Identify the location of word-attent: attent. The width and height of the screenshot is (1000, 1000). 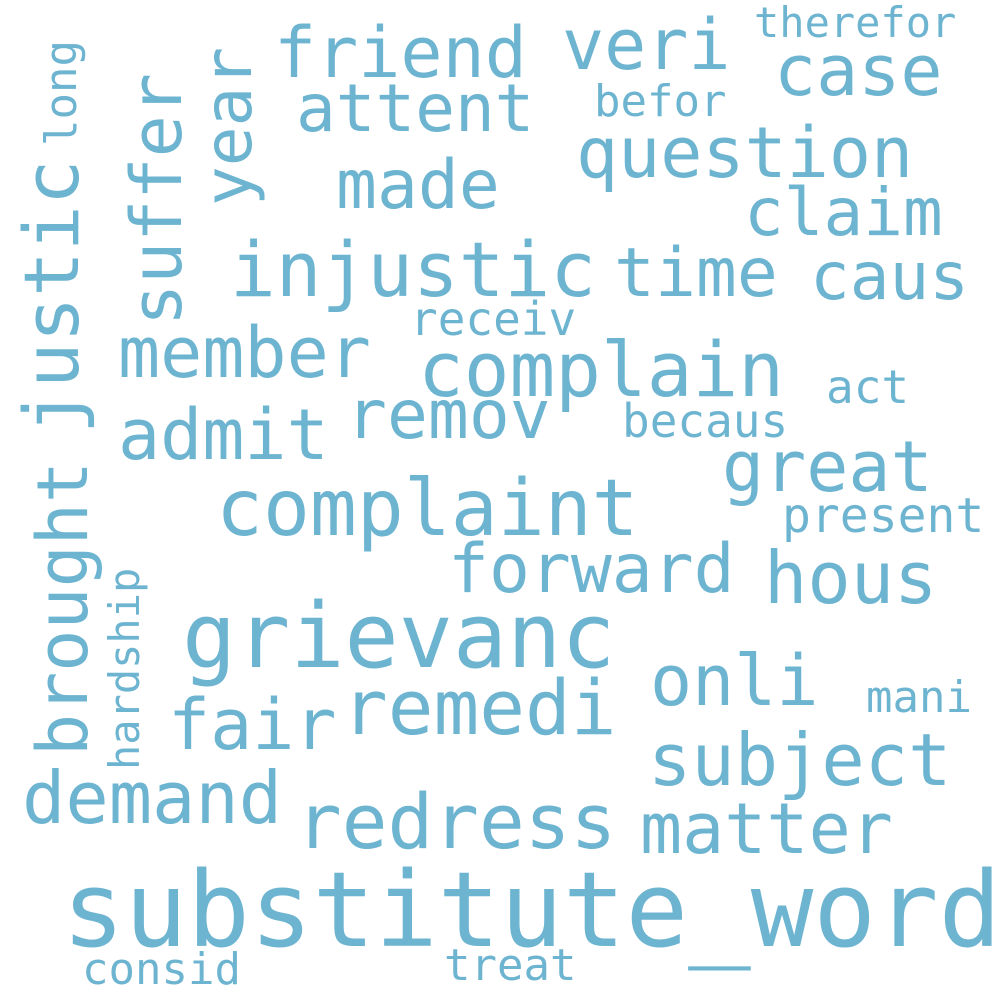
(415, 108).